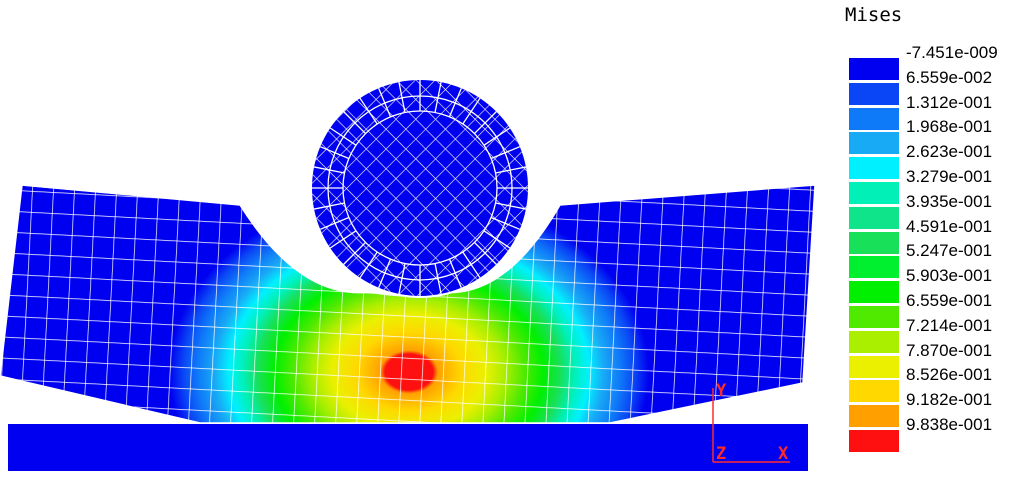  I want to click on legend-label: 9.838e-001, so click(949, 424).